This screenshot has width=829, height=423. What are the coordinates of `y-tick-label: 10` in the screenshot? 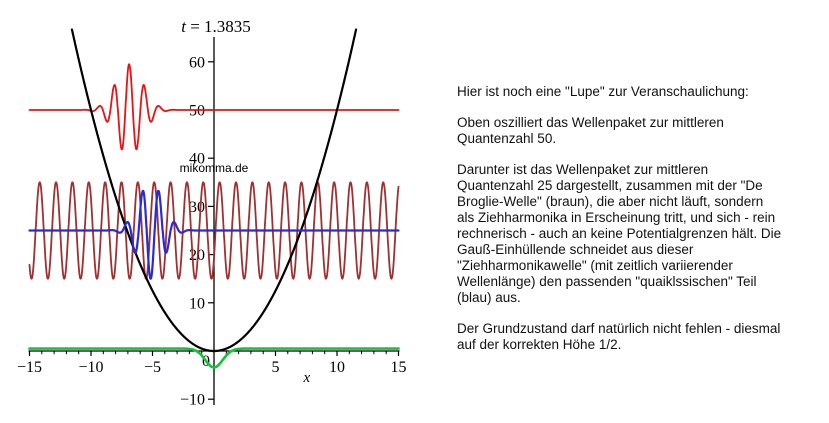 It's located at (197, 303).